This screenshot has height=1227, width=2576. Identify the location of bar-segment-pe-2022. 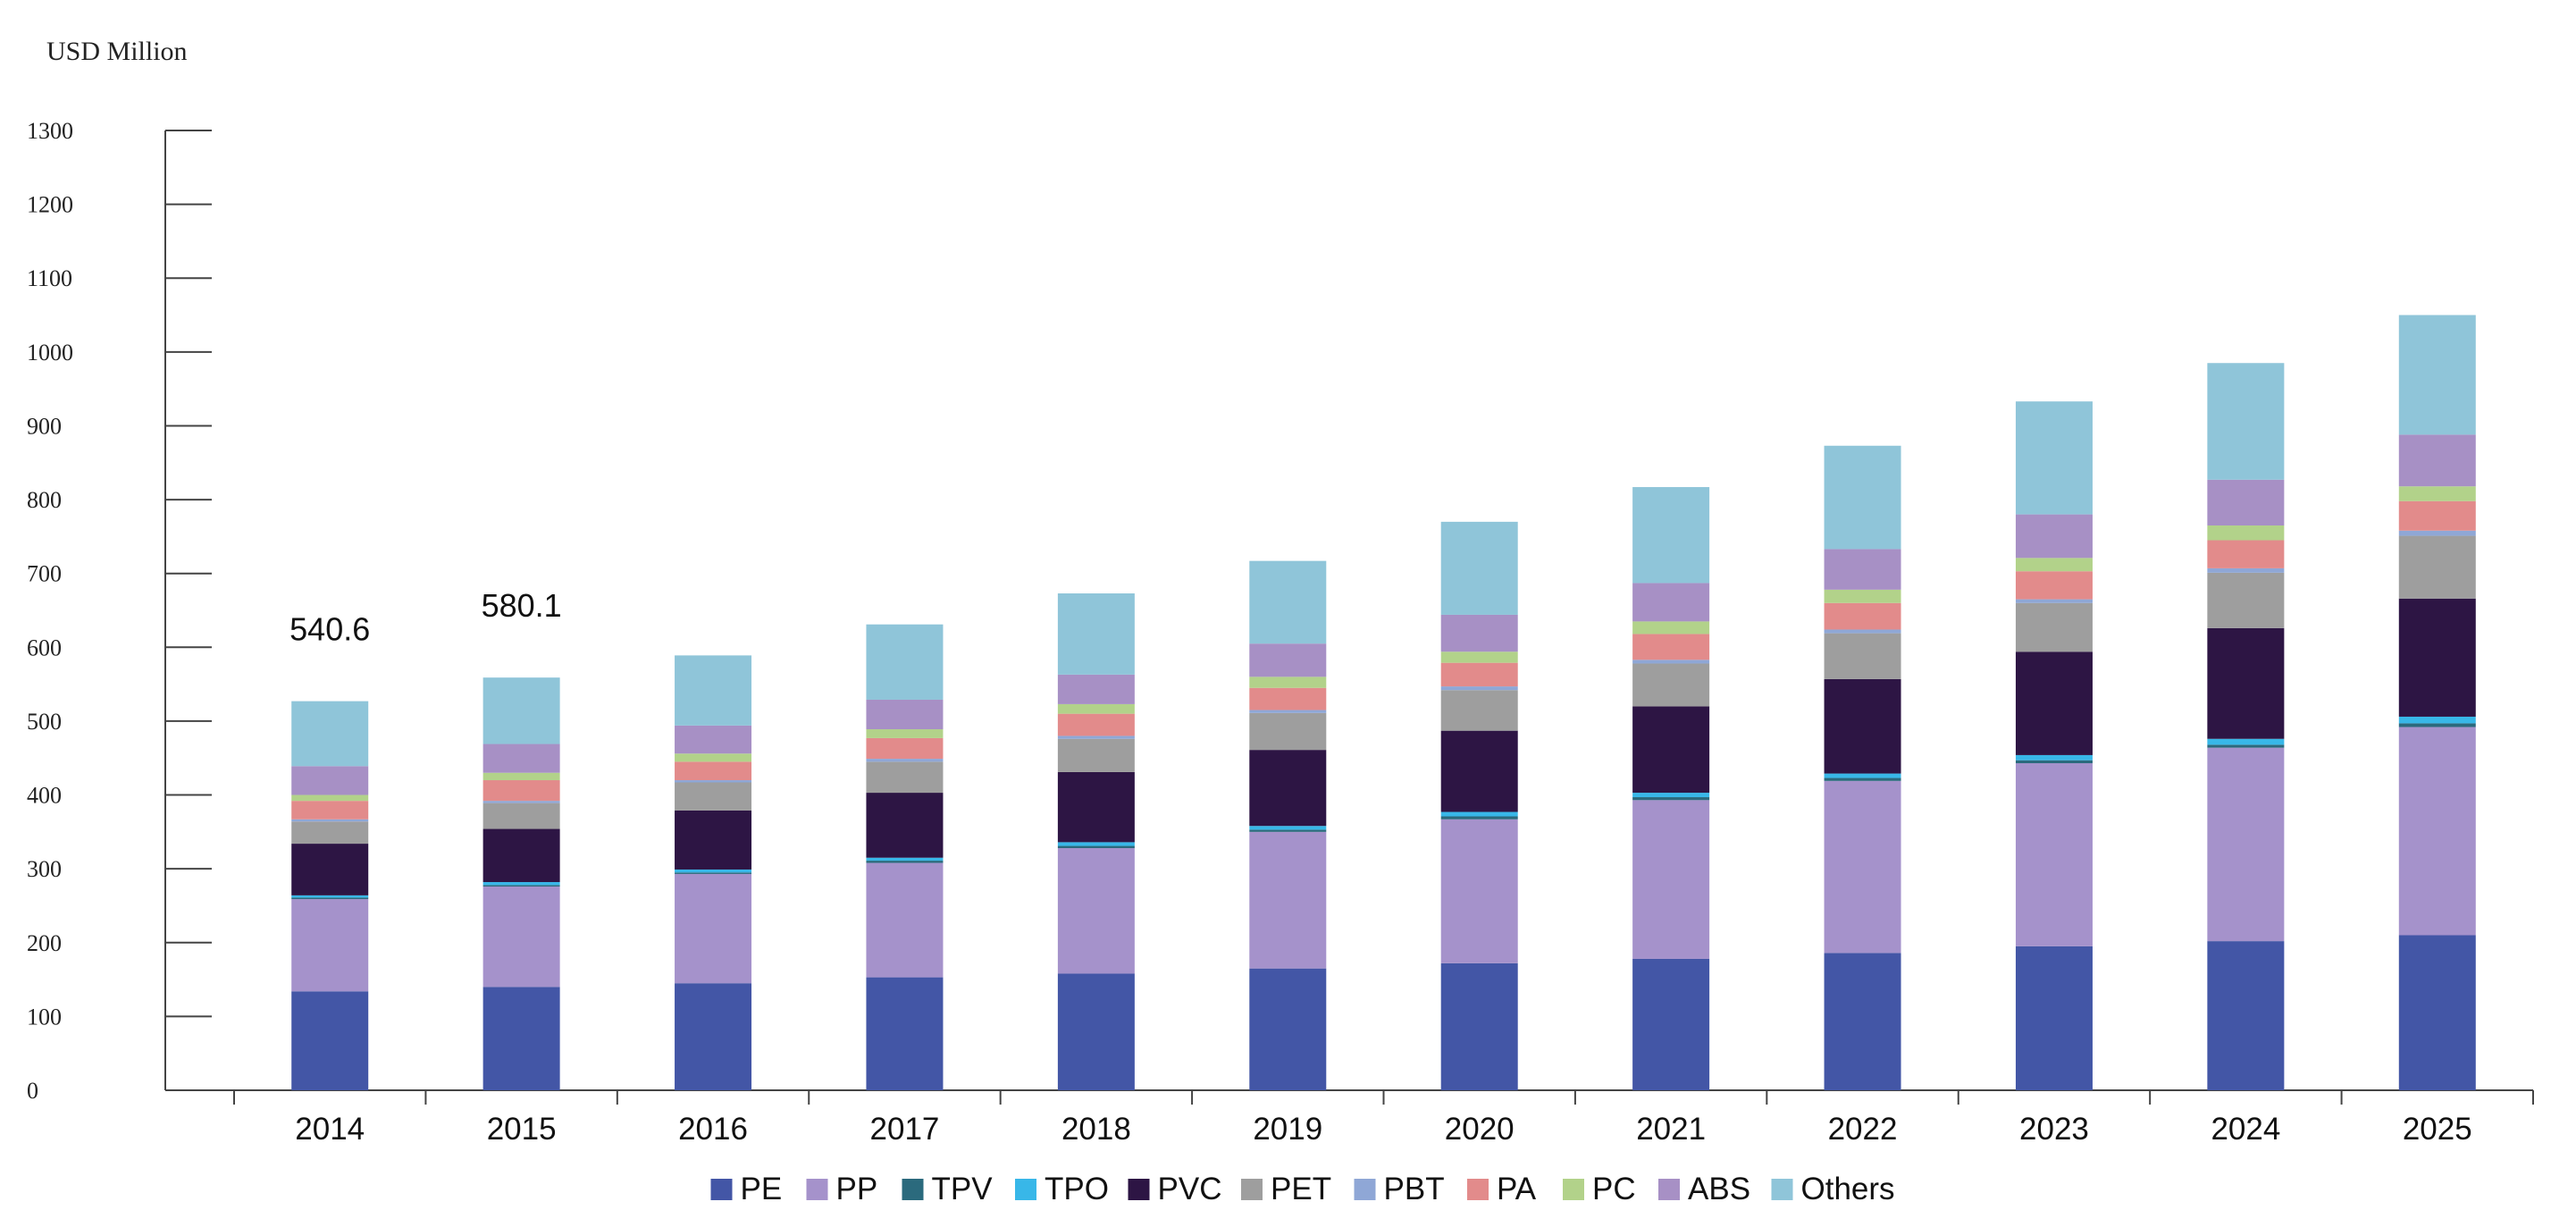
(1863, 1021).